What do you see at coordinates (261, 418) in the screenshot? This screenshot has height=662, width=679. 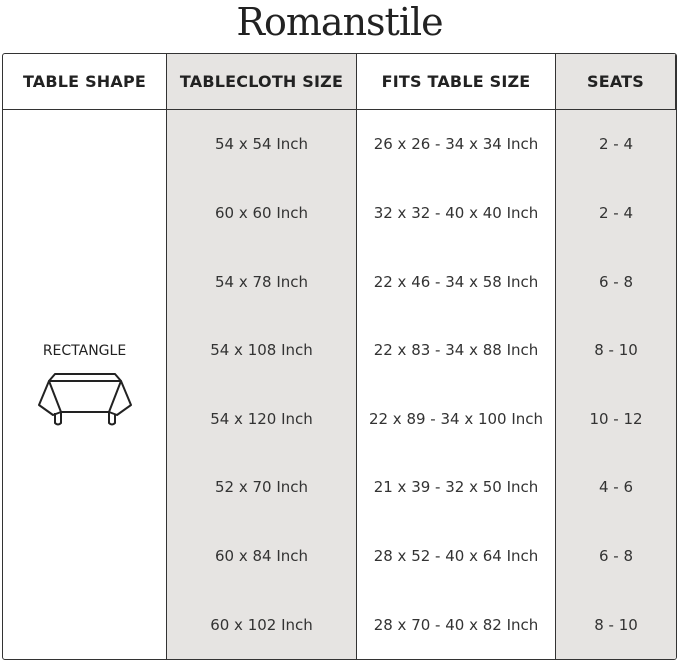 I see `tablecloth-size-cell: 54 x 120 Inch` at bounding box center [261, 418].